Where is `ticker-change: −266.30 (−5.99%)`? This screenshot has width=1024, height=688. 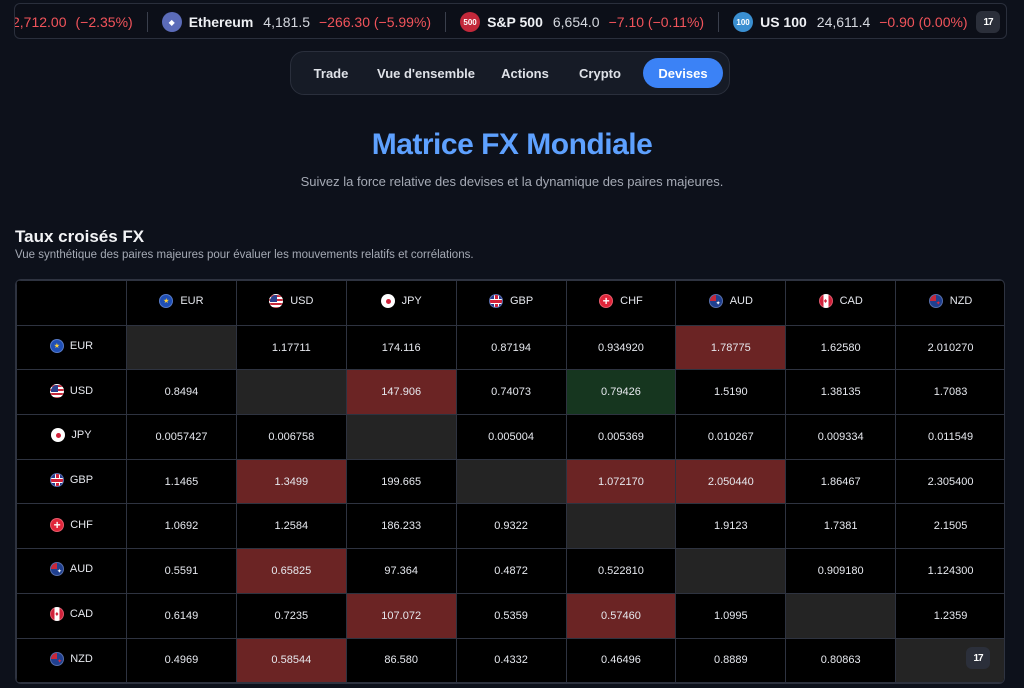
ticker-change: −266.30 (−5.99%) is located at coordinates (375, 22).